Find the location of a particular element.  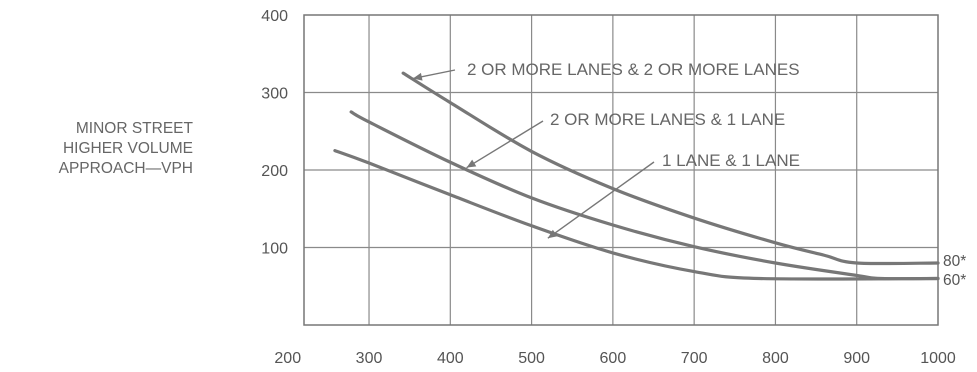

y-axis-label-line: APPROACH—VPH is located at coordinates (125, 168).